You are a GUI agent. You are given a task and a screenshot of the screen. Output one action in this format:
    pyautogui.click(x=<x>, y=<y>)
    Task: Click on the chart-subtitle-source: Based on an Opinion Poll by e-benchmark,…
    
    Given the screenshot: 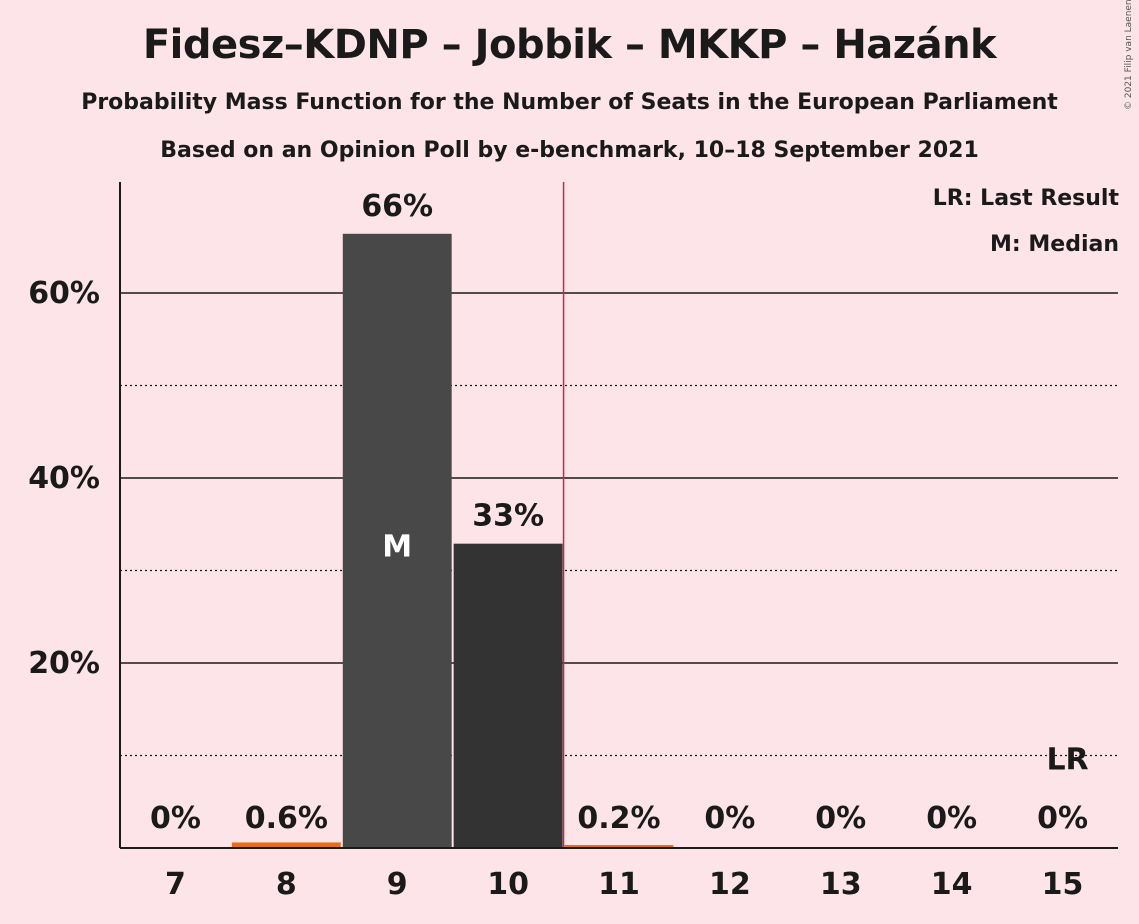 What is the action you would take?
    pyautogui.click(x=569, y=150)
    